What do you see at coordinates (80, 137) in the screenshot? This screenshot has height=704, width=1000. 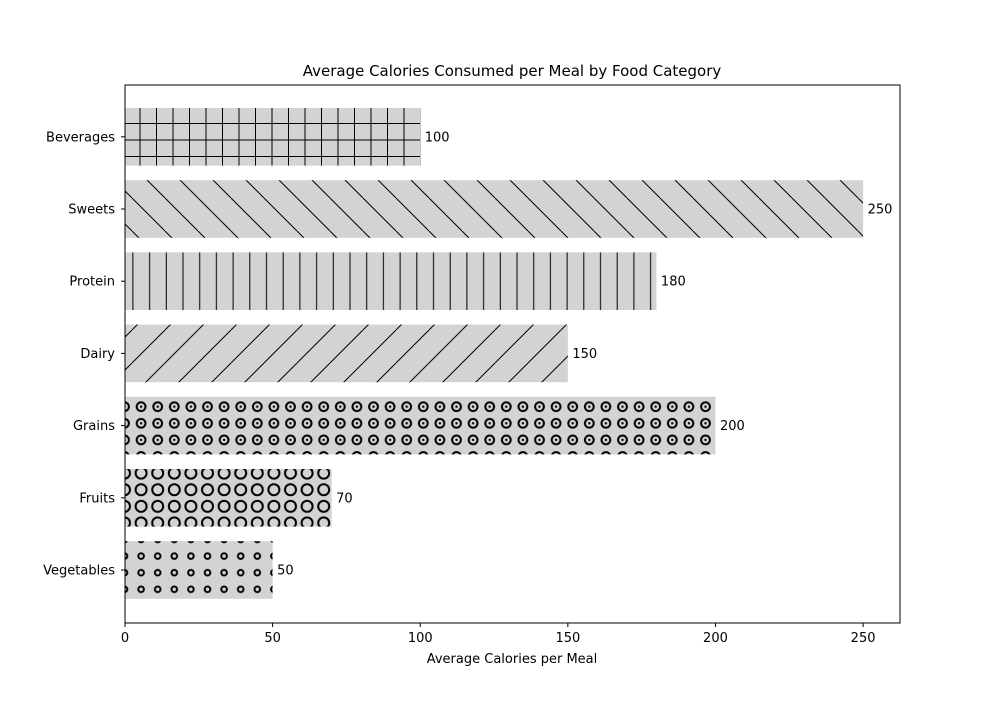 I see `y-tick-label-beverages: Beverages` at bounding box center [80, 137].